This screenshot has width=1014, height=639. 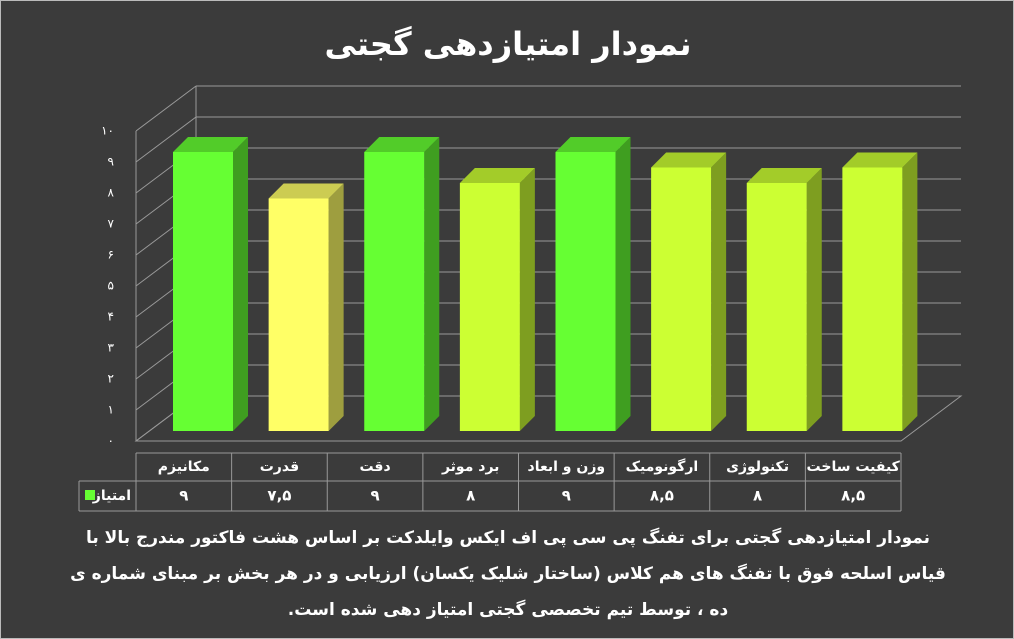 What do you see at coordinates (507, 44) in the screenshot?
I see `chart-title: نمودار امتیازدهی گجتی` at bounding box center [507, 44].